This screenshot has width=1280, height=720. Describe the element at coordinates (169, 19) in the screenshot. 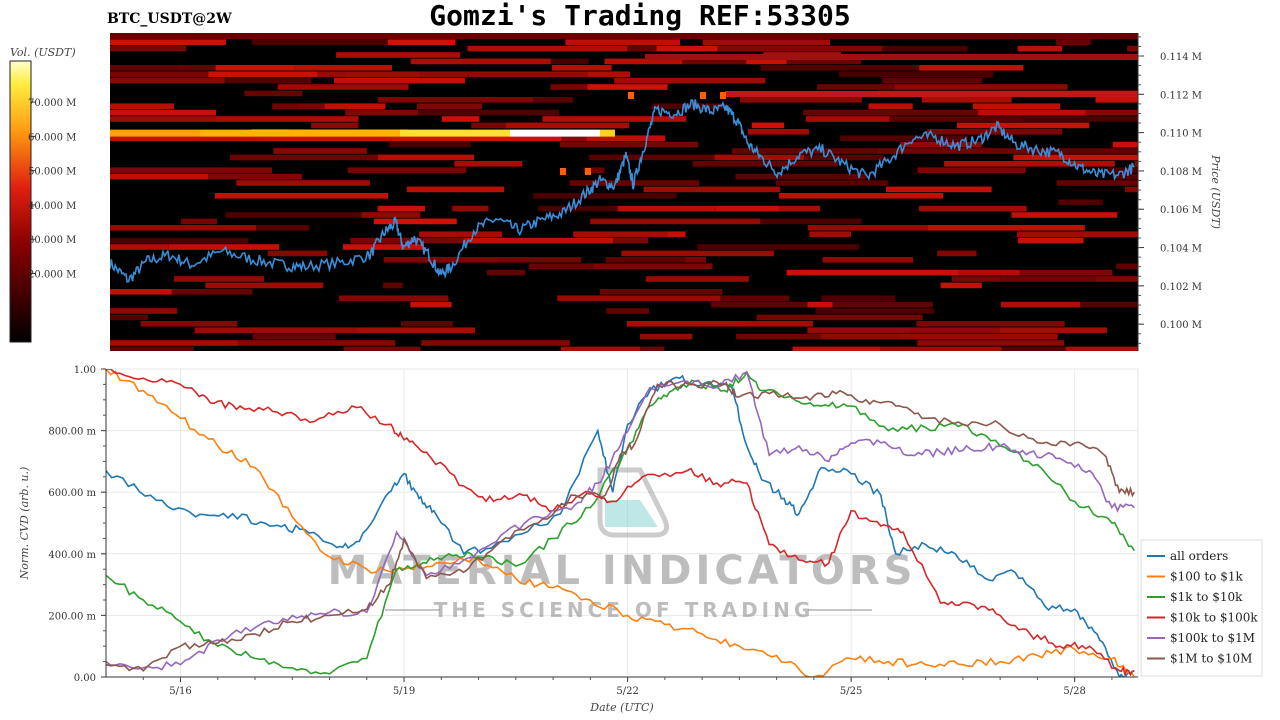

I see `market-pair-label: BTC_USDT@2W` at that location.